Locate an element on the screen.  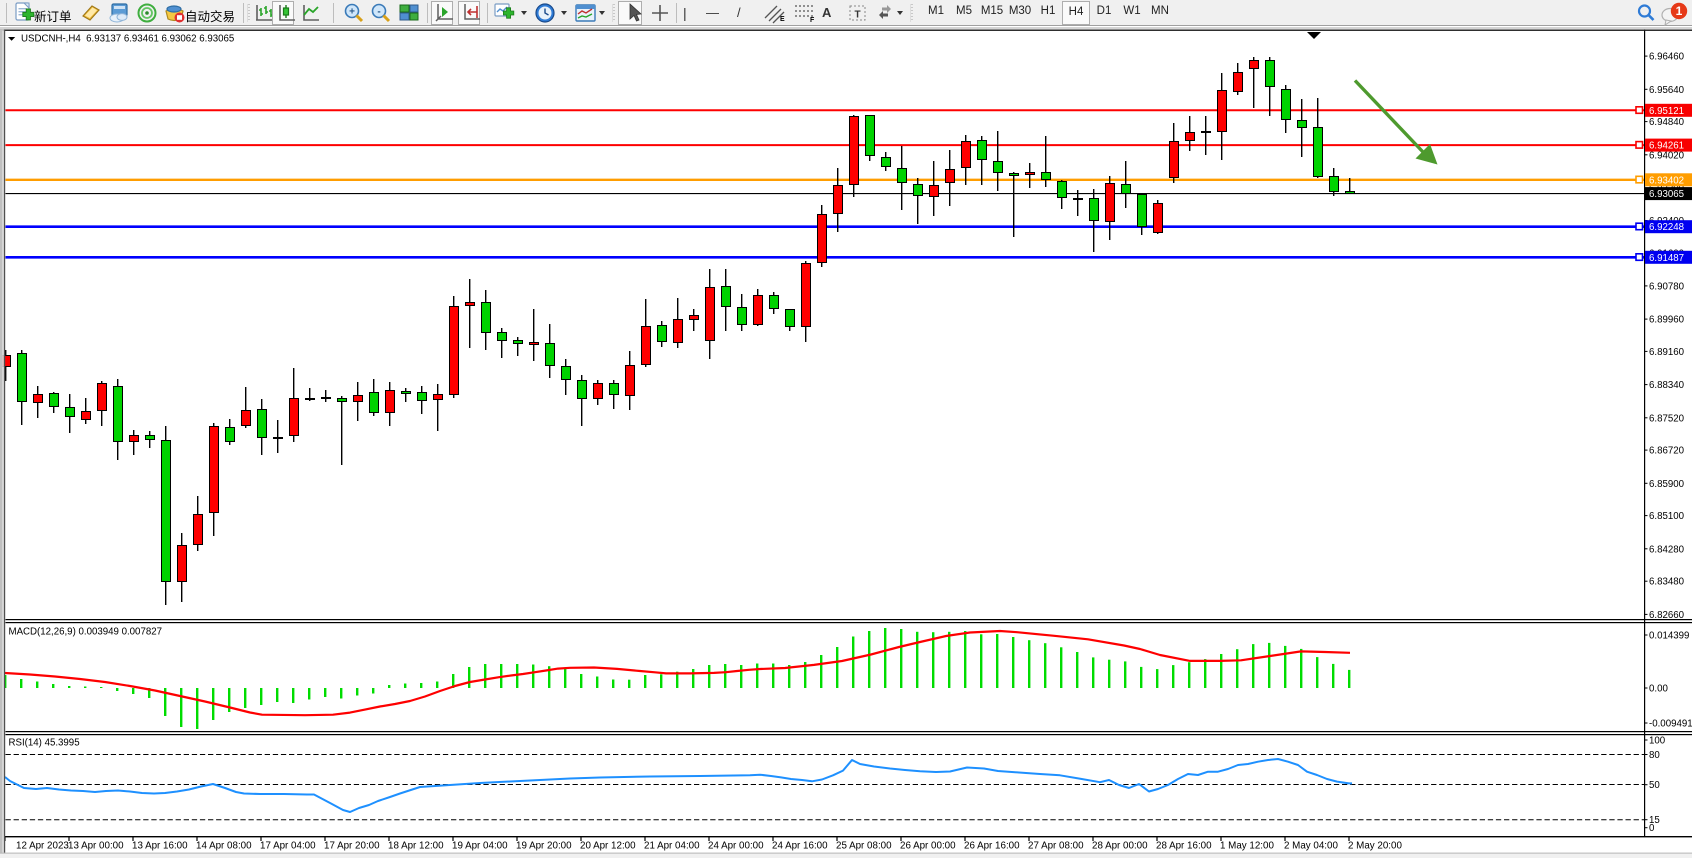
svg-text: 6.93402 is located at coordinates (1666, 180).